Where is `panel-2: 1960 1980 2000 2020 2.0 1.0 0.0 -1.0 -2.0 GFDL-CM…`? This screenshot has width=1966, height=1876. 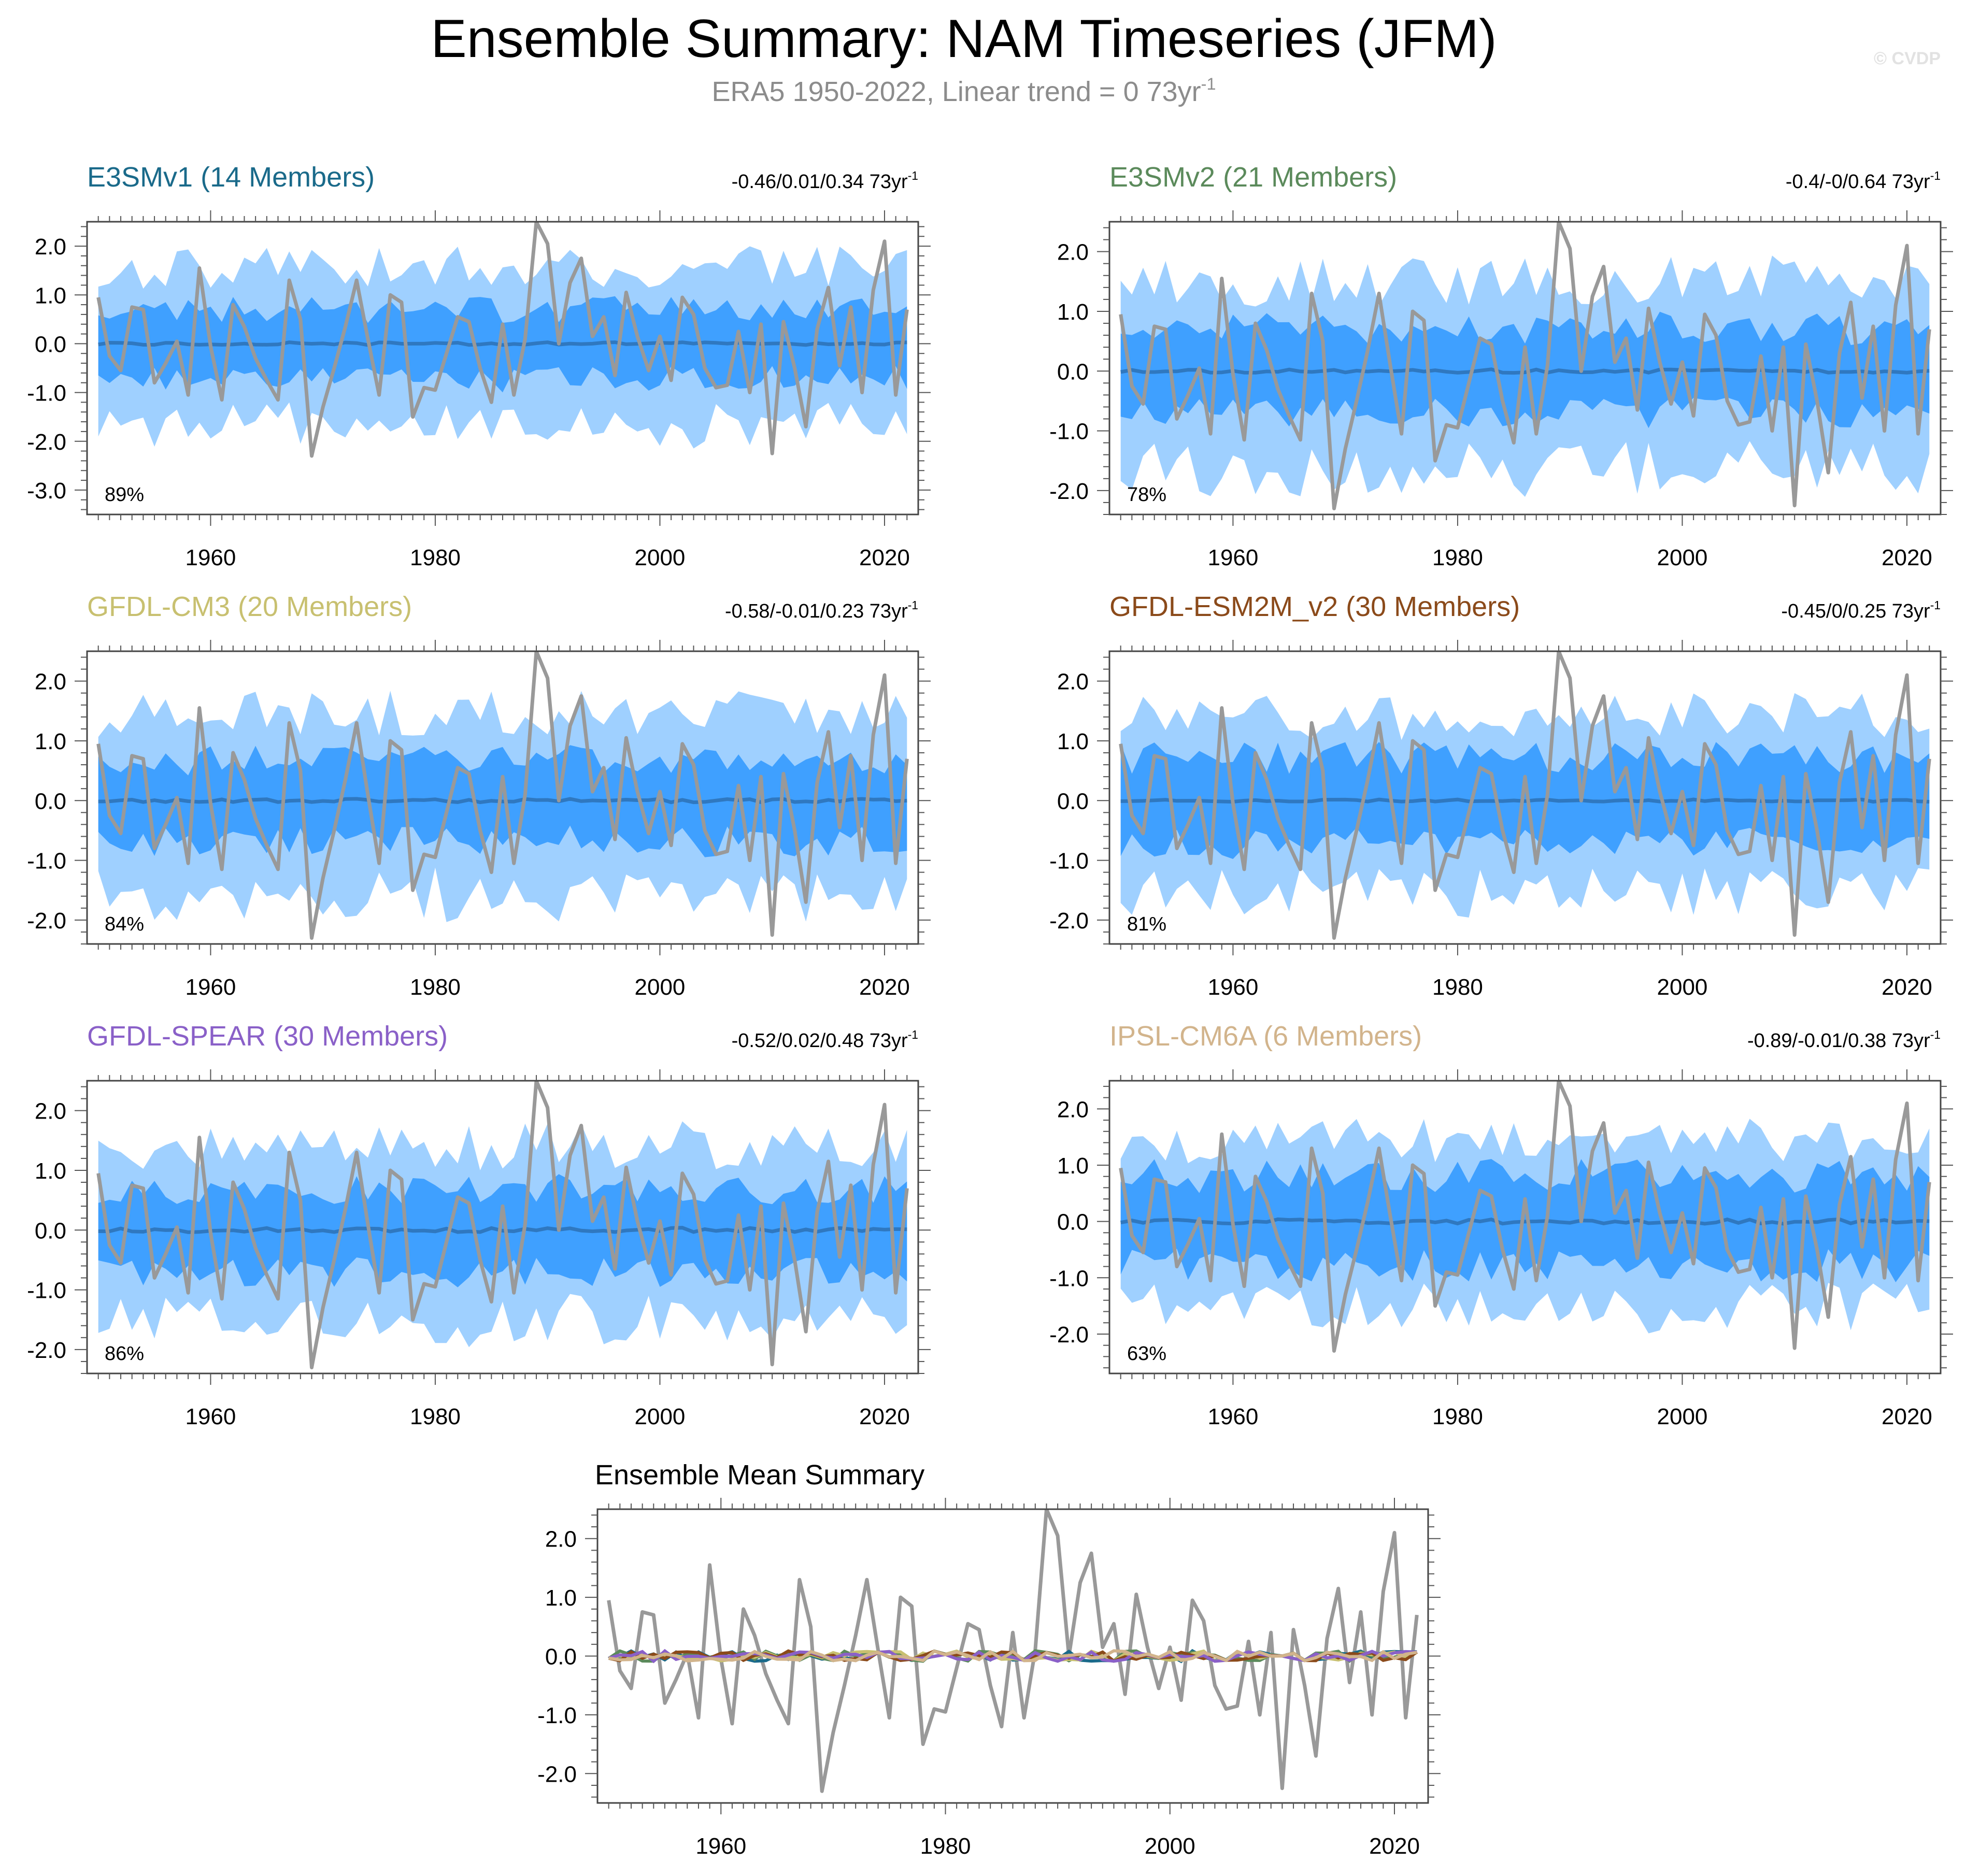
panel-2: 1960 1980 2000 2020 2.0 1.0 0.0 -1.0 -2.0 GFDL-CM… is located at coordinates (479, 795).